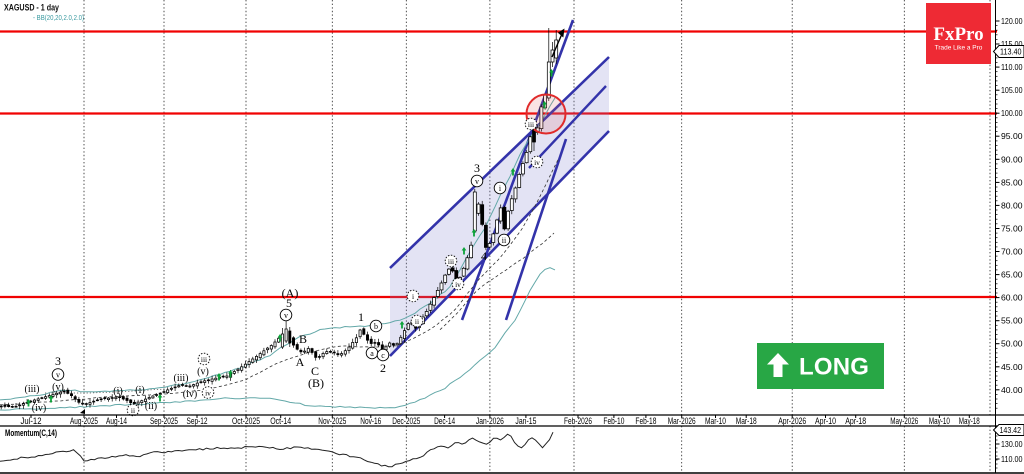  What do you see at coordinates (280, 421) in the screenshot?
I see `svg-text: Oct-14` at bounding box center [280, 421].